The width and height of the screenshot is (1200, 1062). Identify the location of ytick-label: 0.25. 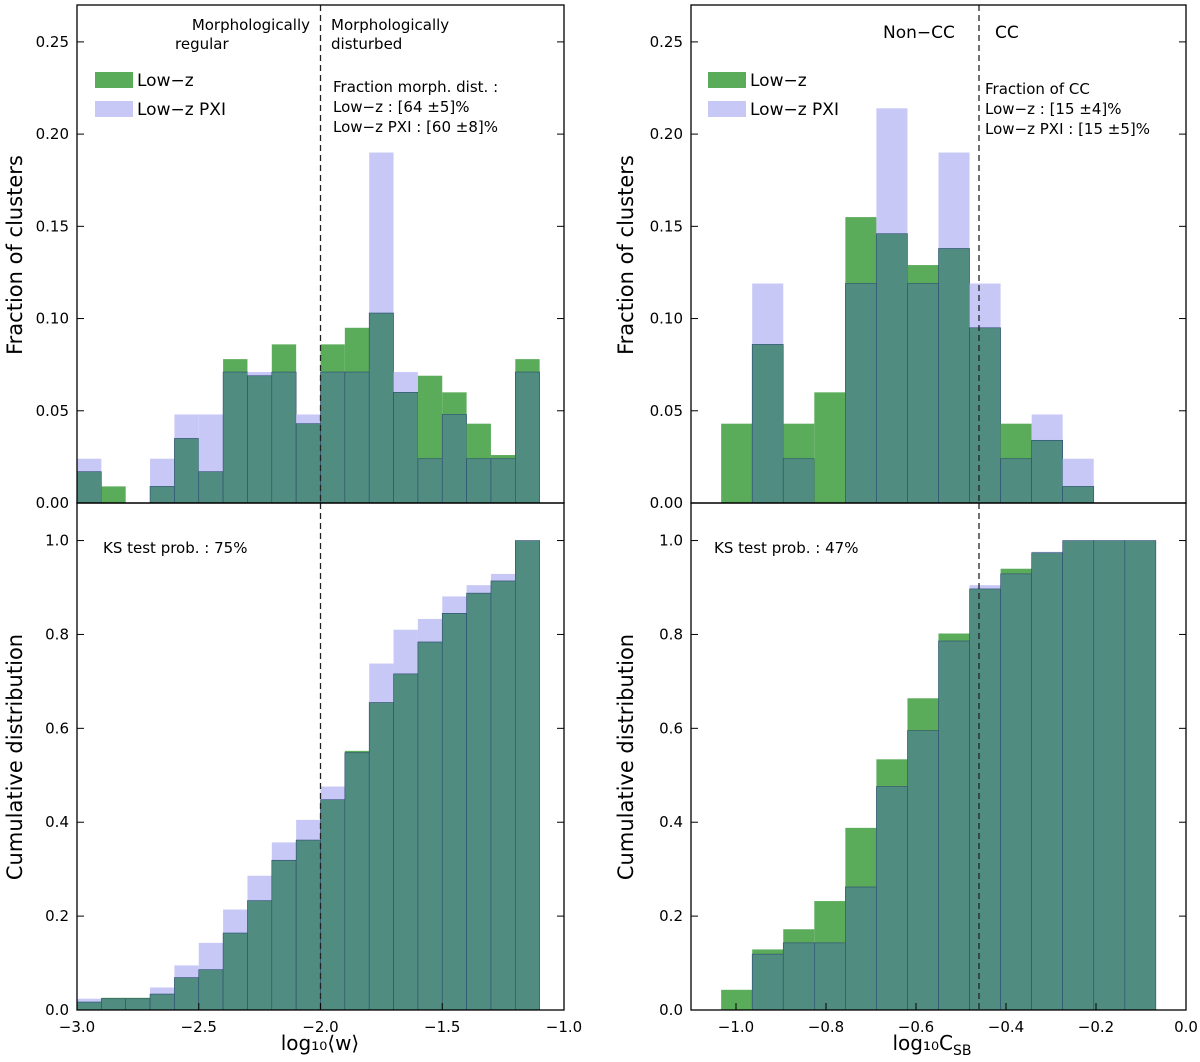
(52, 42).